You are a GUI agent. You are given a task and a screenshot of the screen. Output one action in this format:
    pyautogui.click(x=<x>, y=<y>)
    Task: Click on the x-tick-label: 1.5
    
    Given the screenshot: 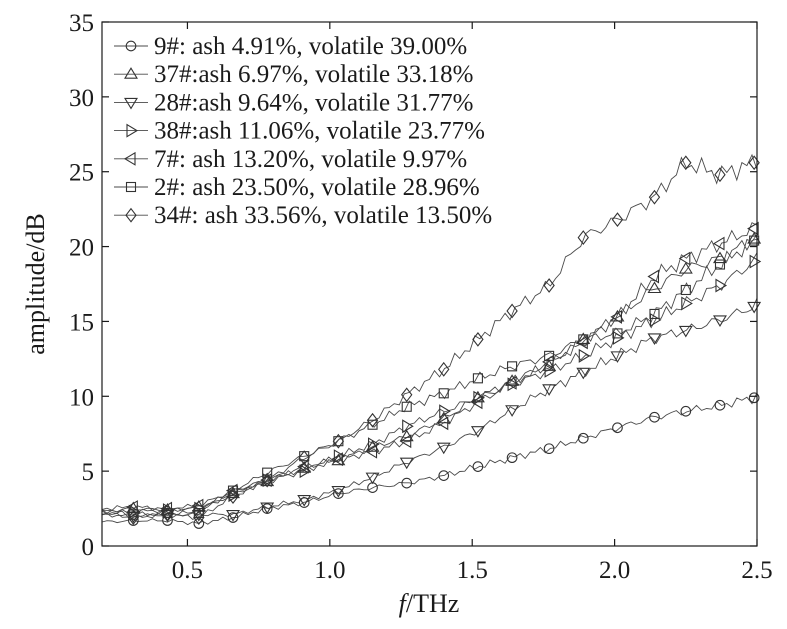 What is the action you would take?
    pyautogui.click(x=472, y=570)
    